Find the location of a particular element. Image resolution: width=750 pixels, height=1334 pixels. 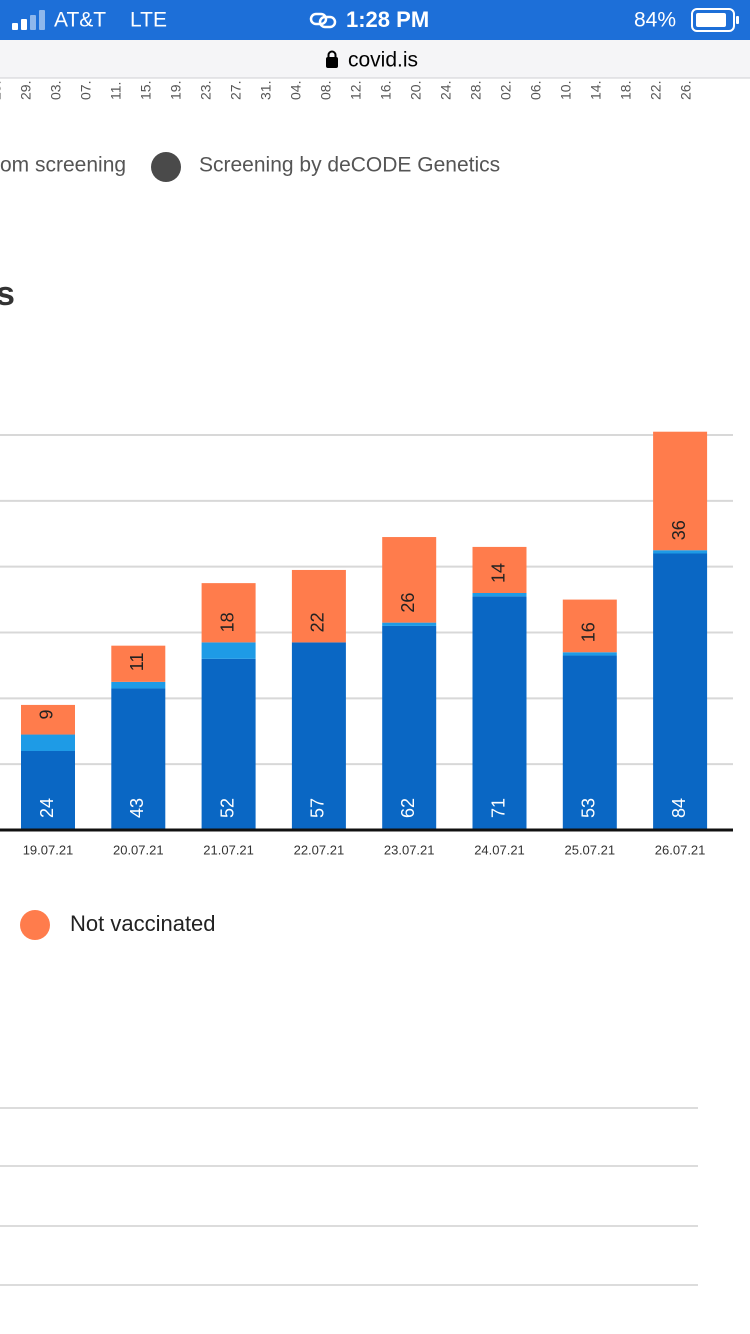

top-x-tick-label: 26. is located at coordinates (686, 90).